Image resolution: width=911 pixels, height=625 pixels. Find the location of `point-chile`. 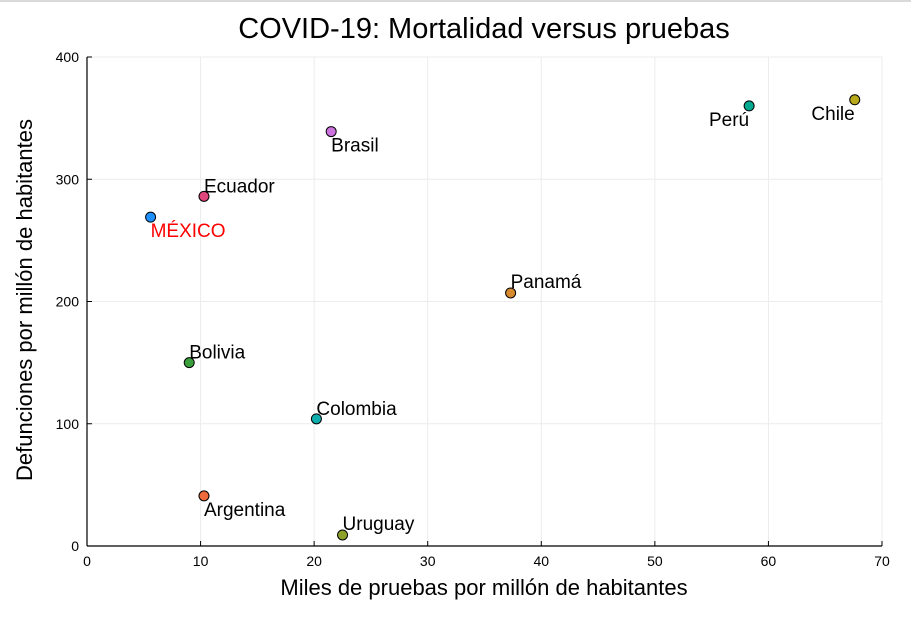

point-chile is located at coordinates (855, 100).